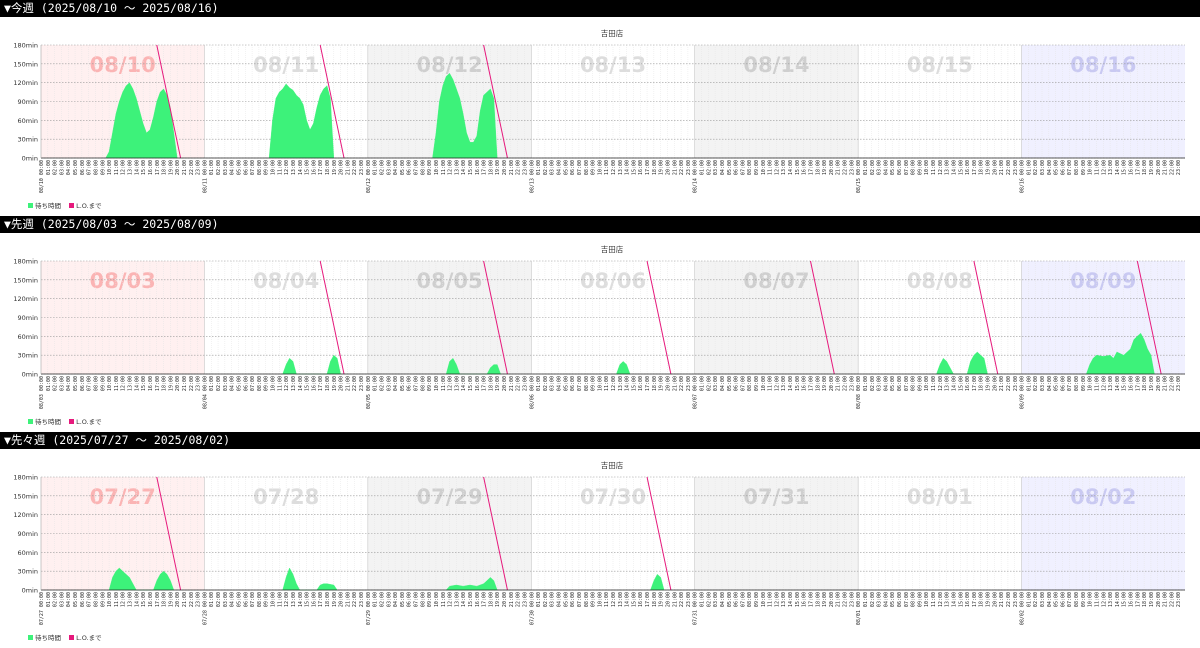 This screenshot has height=648, width=1200. I want to click on y-tick-label: 180min, so click(25, 262).